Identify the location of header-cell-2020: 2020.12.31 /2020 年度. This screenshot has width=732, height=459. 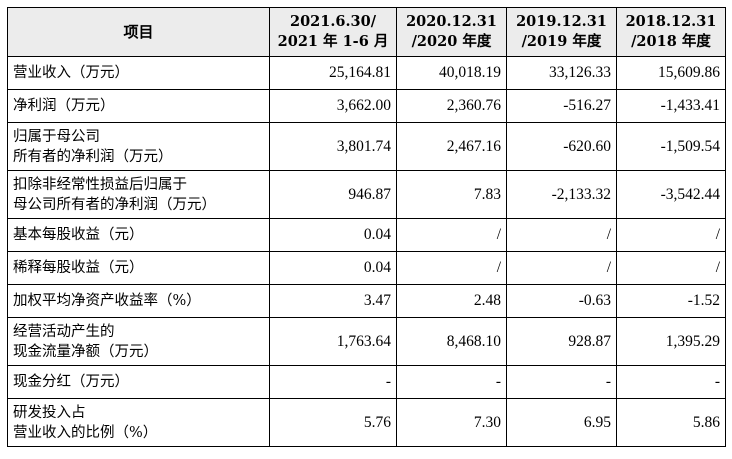
(451, 32).